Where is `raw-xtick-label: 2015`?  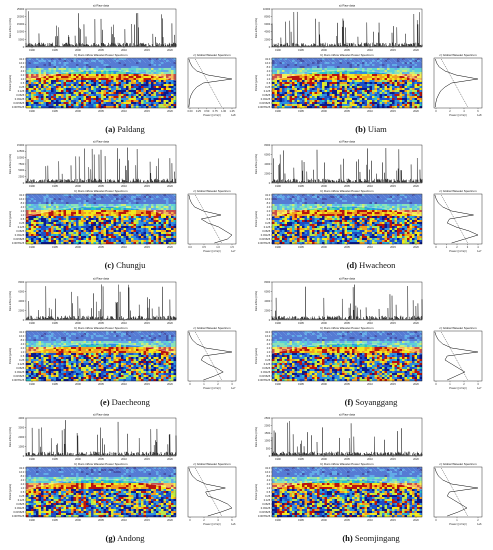 raw-xtick-label: 2015 is located at coordinates (147, 186).